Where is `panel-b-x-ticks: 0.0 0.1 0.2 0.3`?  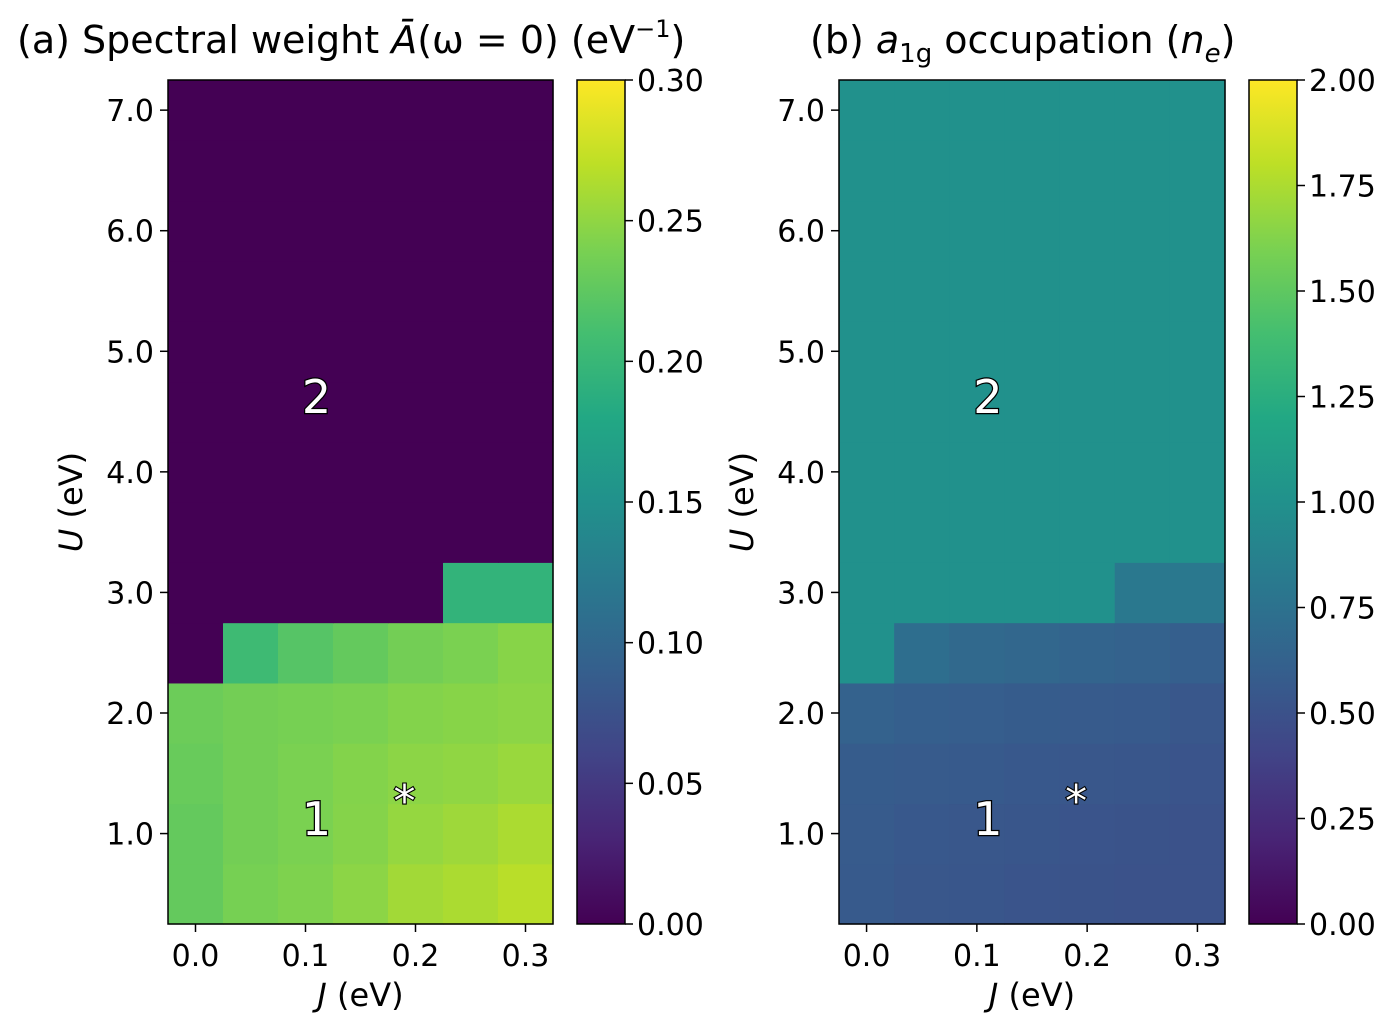
panel-b-x-ticks: 0.0 0.1 0.2 0.3 is located at coordinates (1032, 949).